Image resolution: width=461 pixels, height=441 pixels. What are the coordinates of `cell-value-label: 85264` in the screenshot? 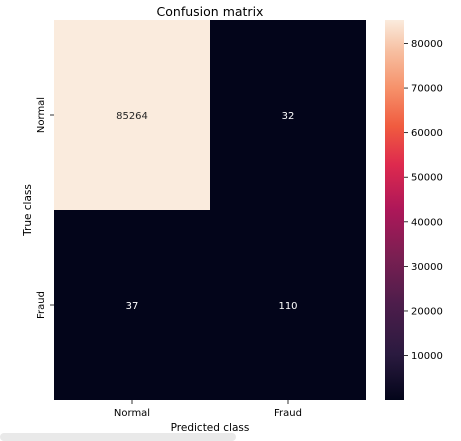 It's located at (132, 116).